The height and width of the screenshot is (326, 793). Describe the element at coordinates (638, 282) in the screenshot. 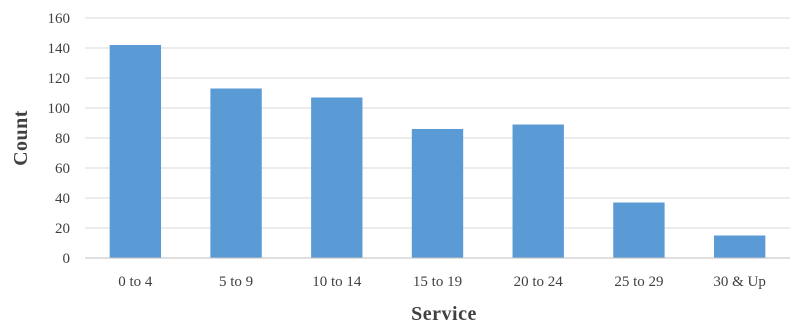

I see `x-tick-label: 25 to 29` at that location.